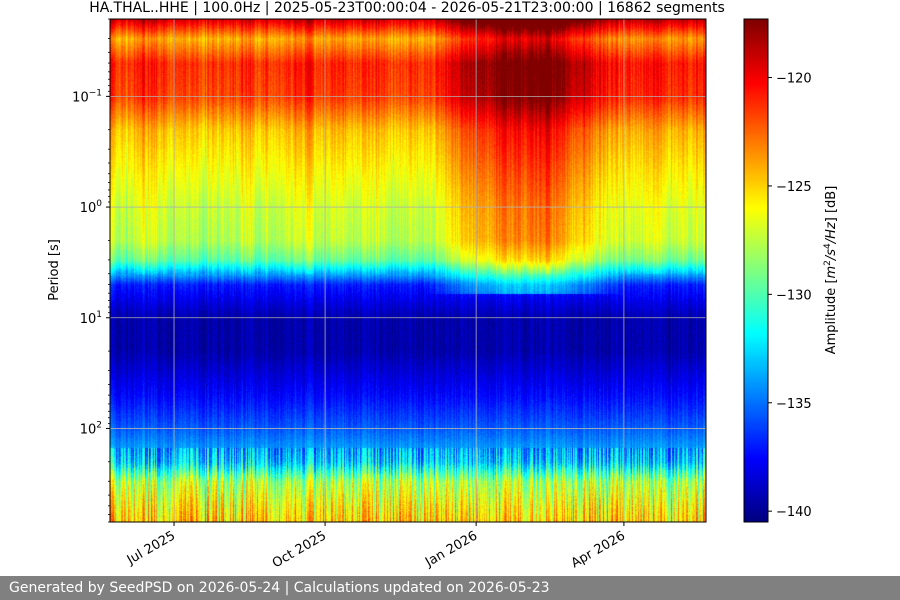 The height and width of the screenshot is (600, 900). I want to click on colorbar-label-part: m, so click(831, 272).